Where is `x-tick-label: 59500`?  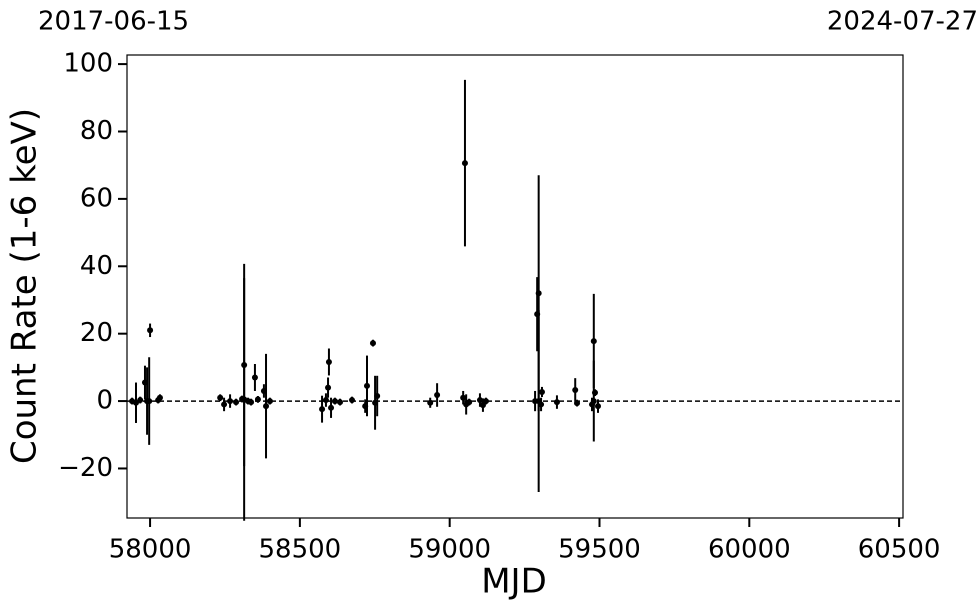
x-tick-label: 59500 is located at coordinates (599, 550).